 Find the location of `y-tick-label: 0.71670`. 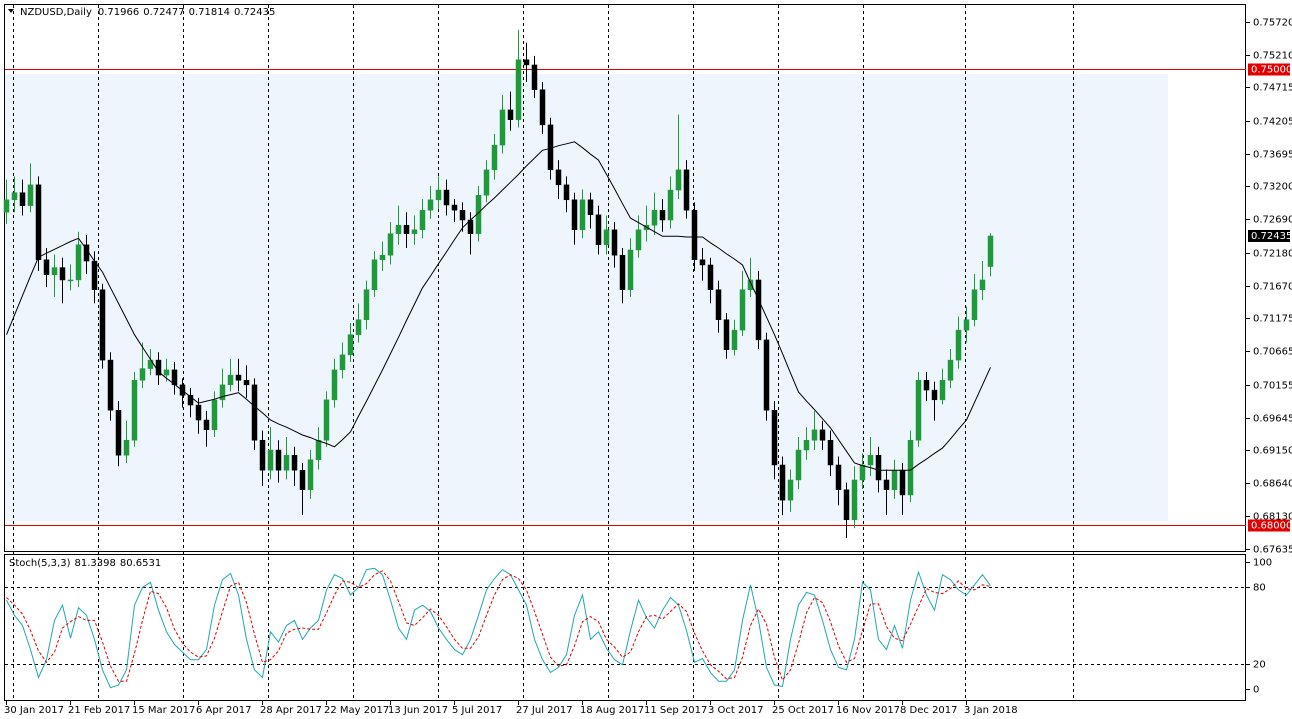

y-tick-label: 0.71670 is located at coordinates (1272, 287).